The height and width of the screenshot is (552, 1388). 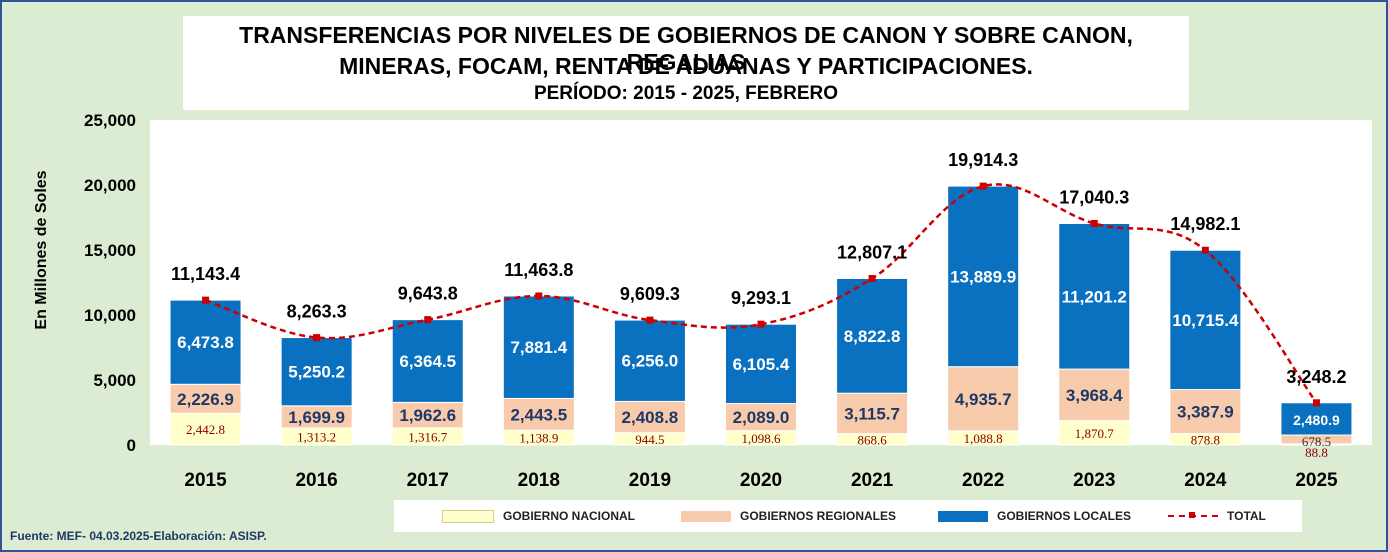 What do you see at coordinates (468, 516) in the screenshot?
I see `legend-swatch-nacional` at bounding box center [468, 516].